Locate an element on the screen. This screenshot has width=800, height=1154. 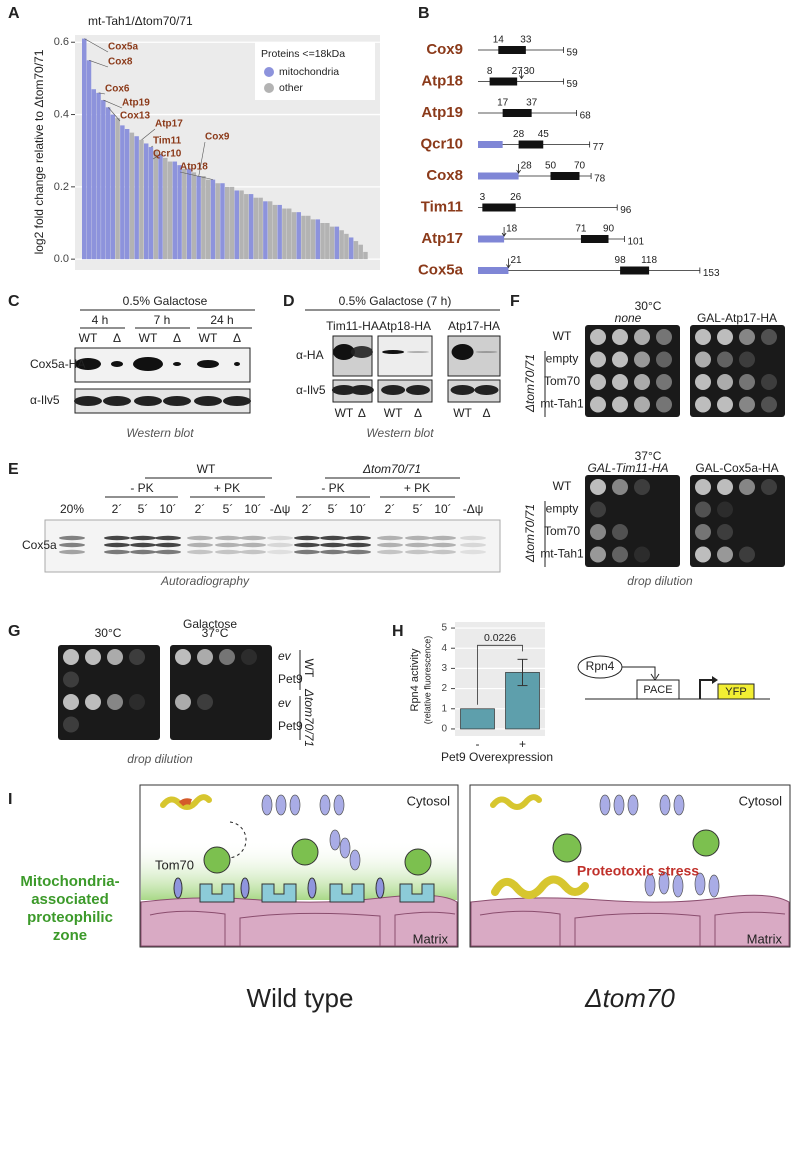
temperature-label: 30°C is located at coordinates (108, 633).